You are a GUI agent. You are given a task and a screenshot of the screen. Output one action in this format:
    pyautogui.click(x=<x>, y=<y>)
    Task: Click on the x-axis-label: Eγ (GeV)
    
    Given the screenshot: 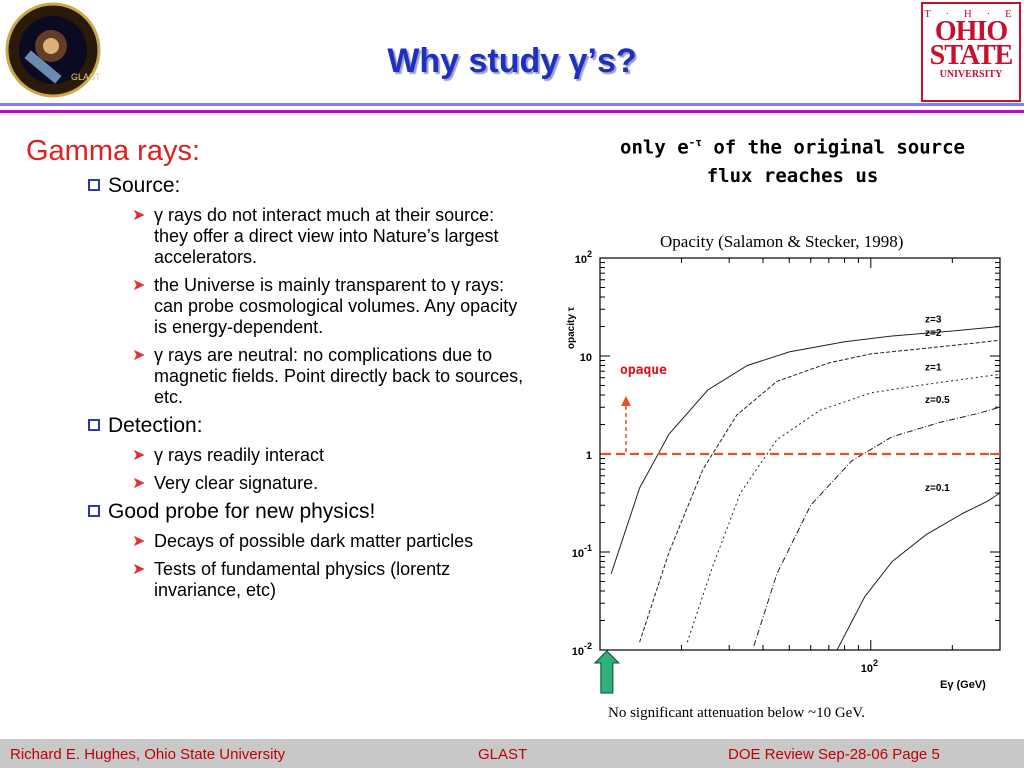 What is the action you would take?
    pyautogui.click(x=963, y=685)
    